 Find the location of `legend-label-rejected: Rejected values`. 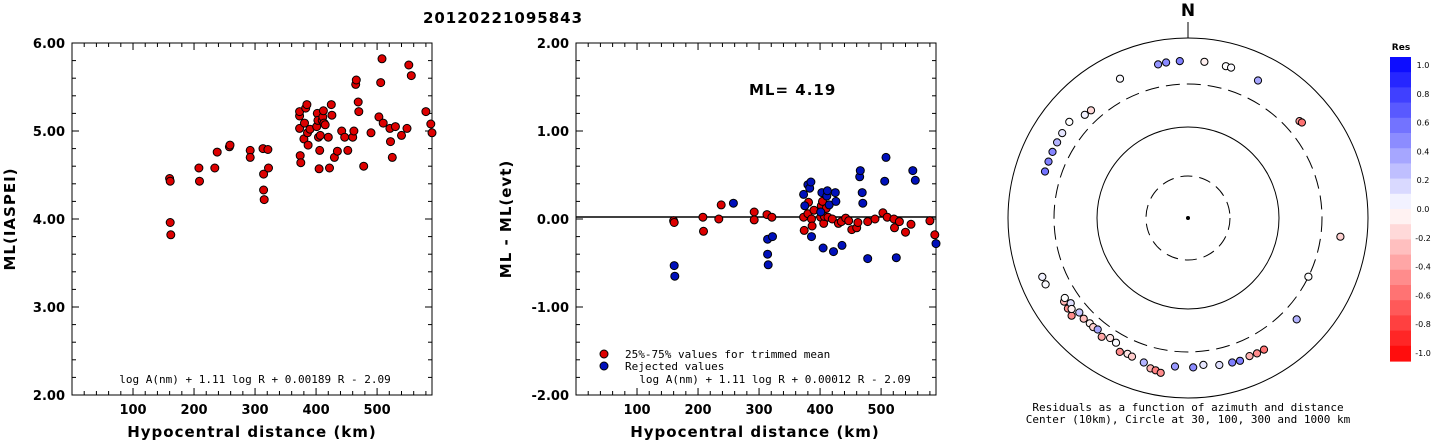

legend-label-rejected: Rejected values is located at coordinates (674, 366).